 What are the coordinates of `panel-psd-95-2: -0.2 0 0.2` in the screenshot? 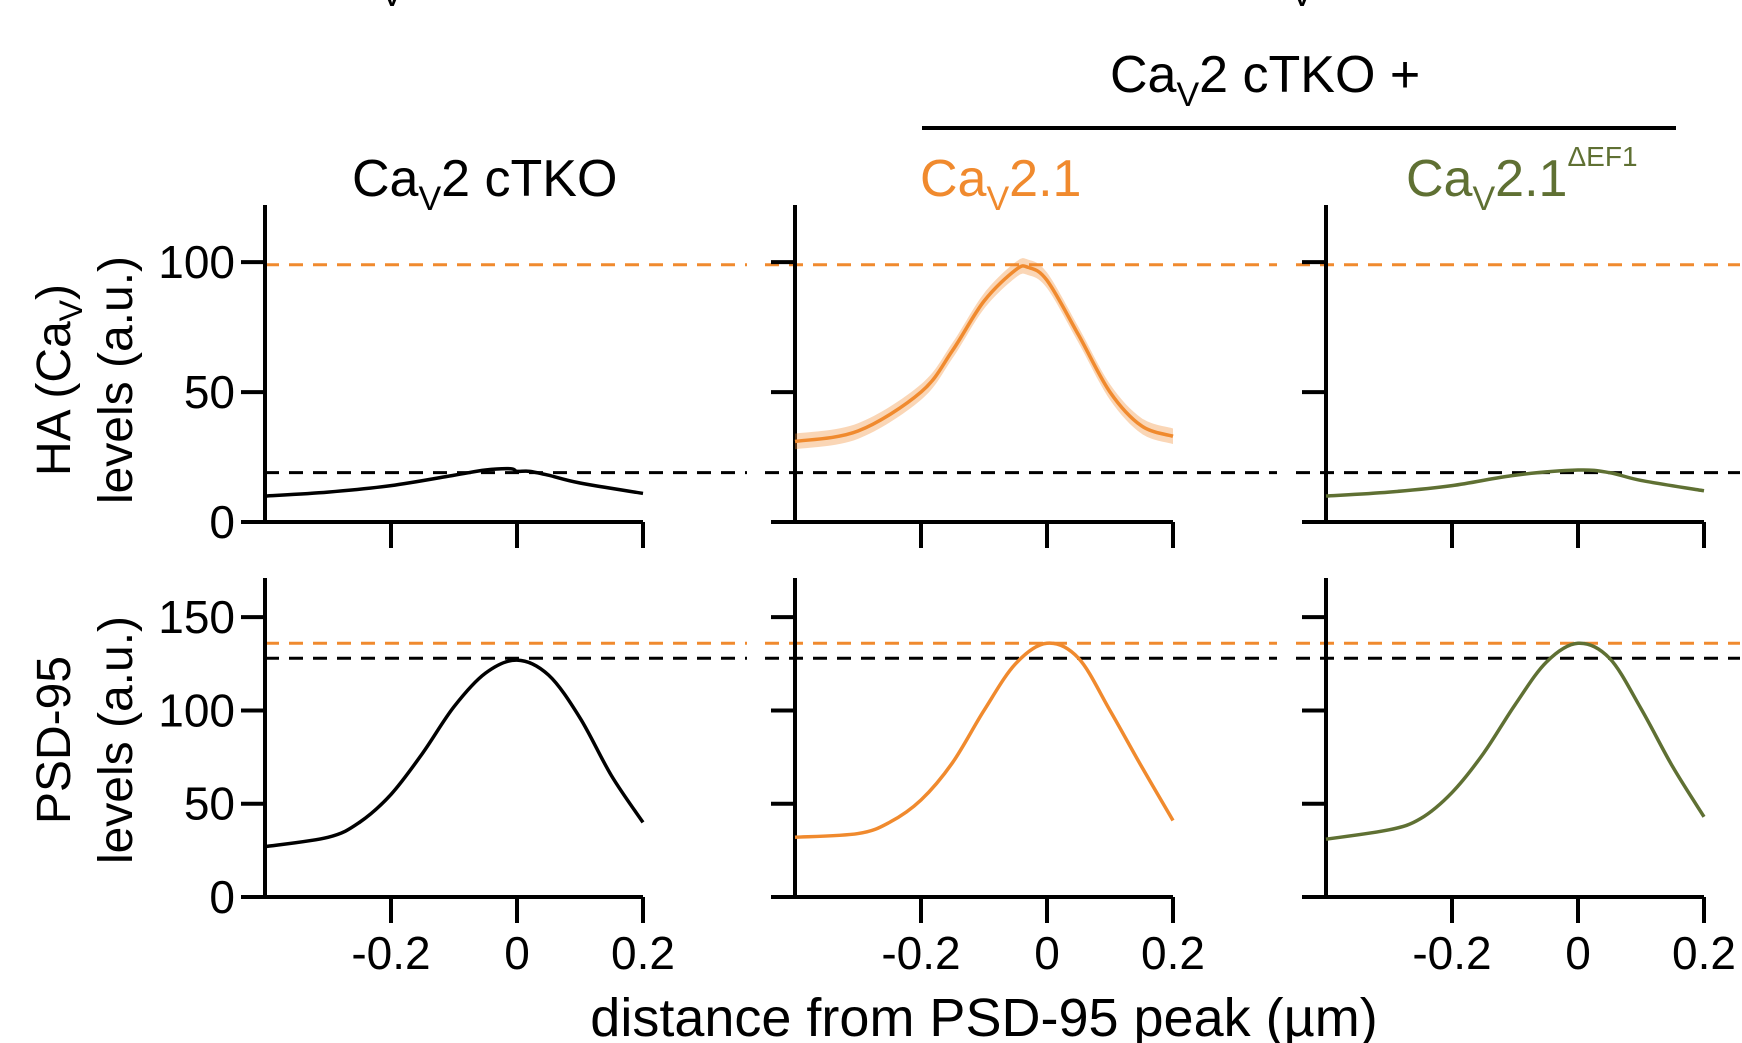 It's located at (1518, 778).